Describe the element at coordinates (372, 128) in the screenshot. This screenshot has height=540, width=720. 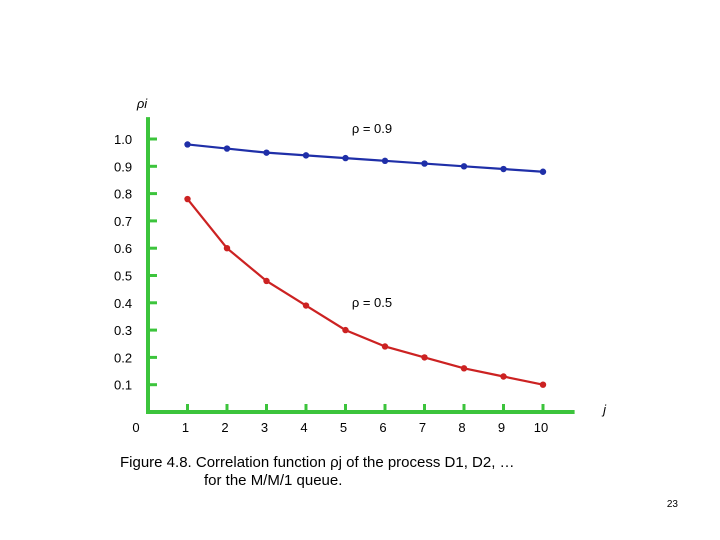
I see `series-label: ρ = 0.9` at that location.